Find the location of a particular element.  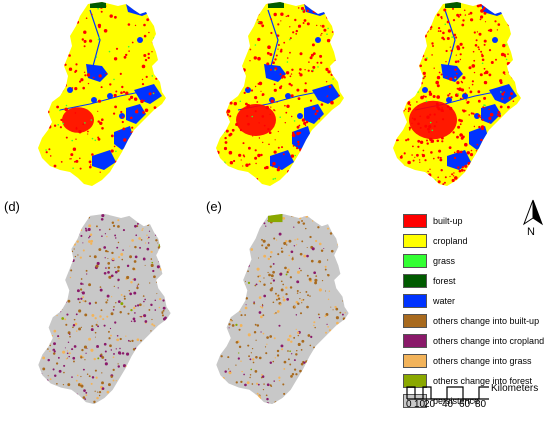

panel-label-e: (e) is located at coordinates (214, 206).